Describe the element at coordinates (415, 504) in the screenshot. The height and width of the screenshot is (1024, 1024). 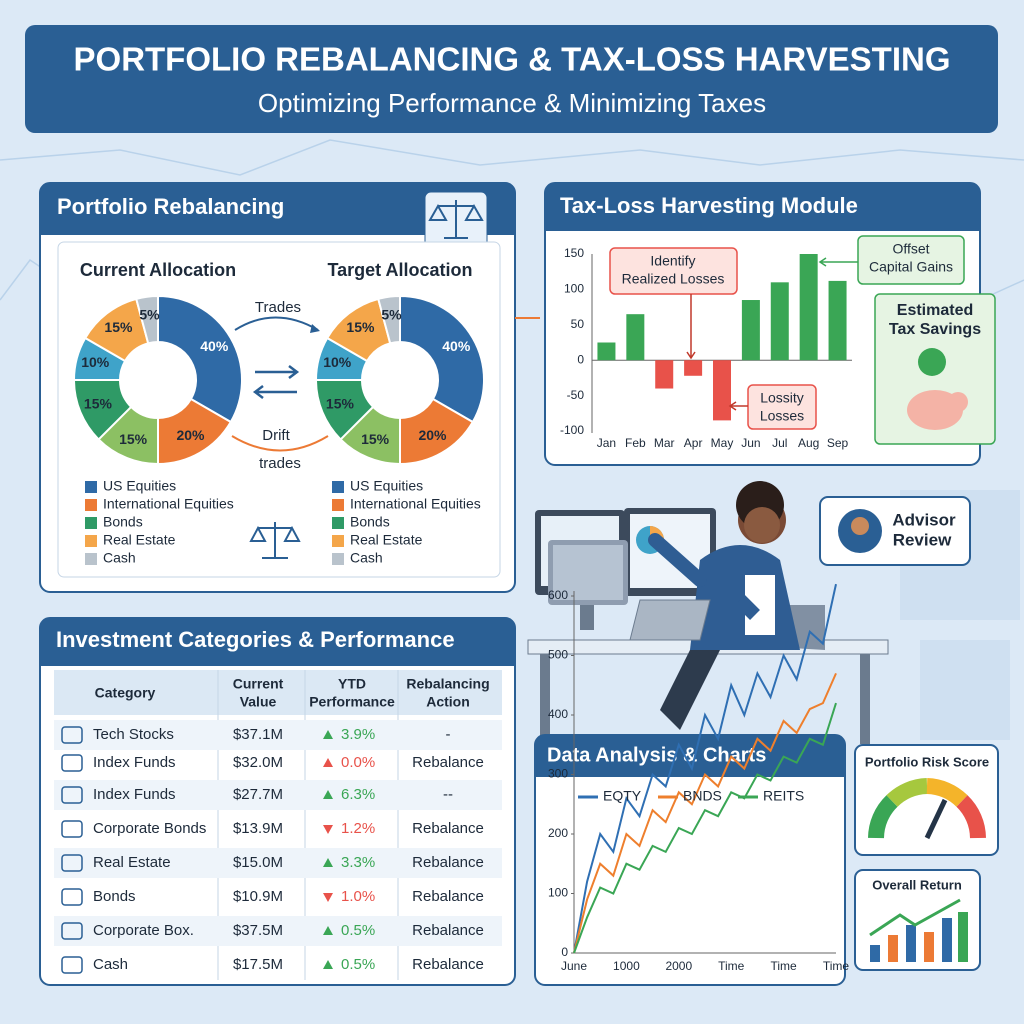
I see `legend-label: International Equities` at that location.